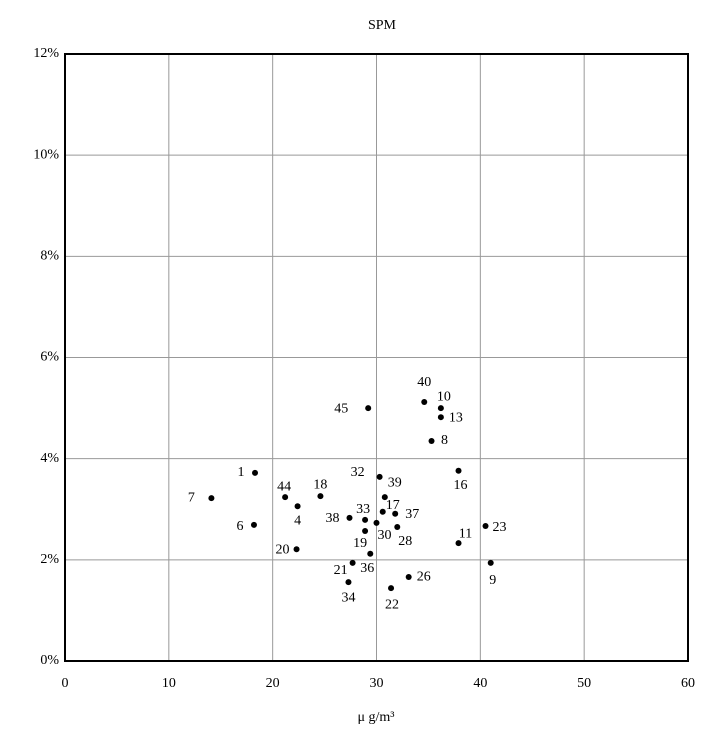 This screenshot has height=740, width=726. Describe the element at coordinates (65, 683) in the screenshot. I see `x-tick-label: 0` at that location.